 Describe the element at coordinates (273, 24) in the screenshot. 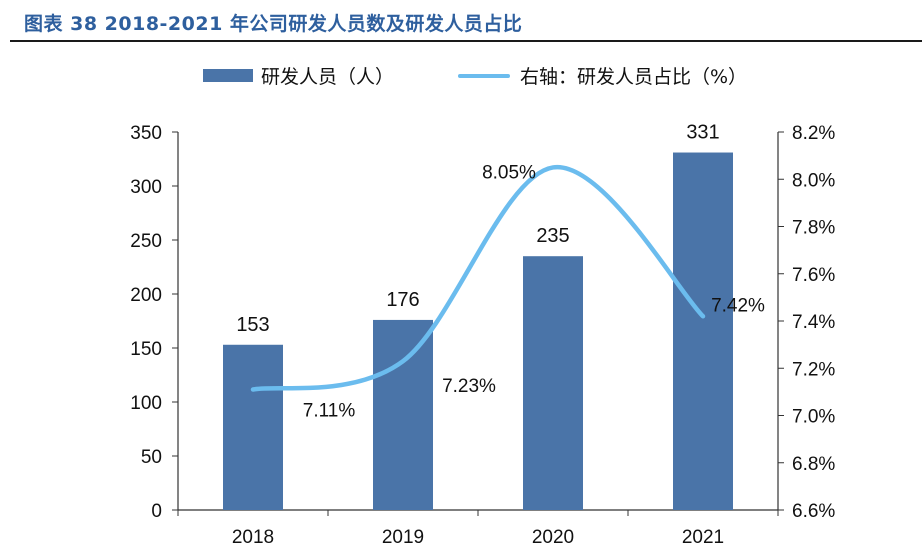

I see `chart-title: 图表 38 2018-2021 年公司研发人员数及研发人员占比` at that location.